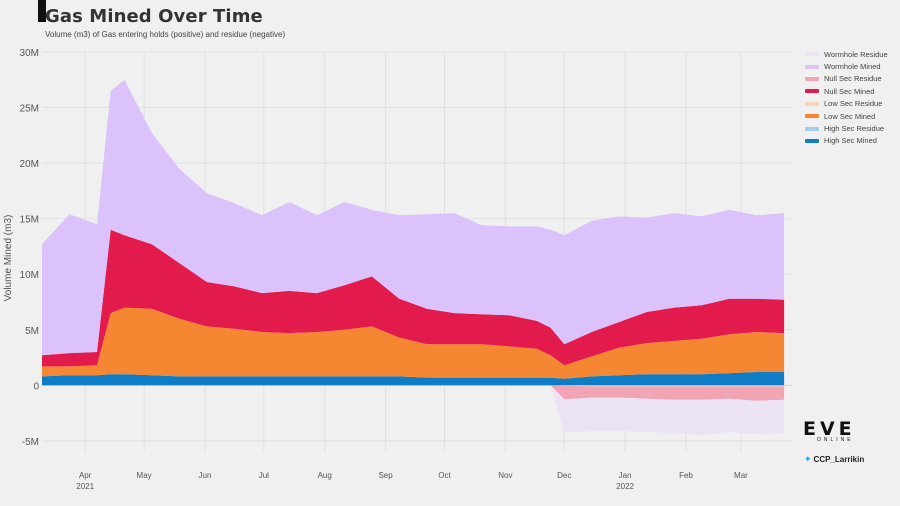 The width and height of the screenshot is (900, 506). I want to click on legend-item: Wormhole Residue, so click(846, 54).